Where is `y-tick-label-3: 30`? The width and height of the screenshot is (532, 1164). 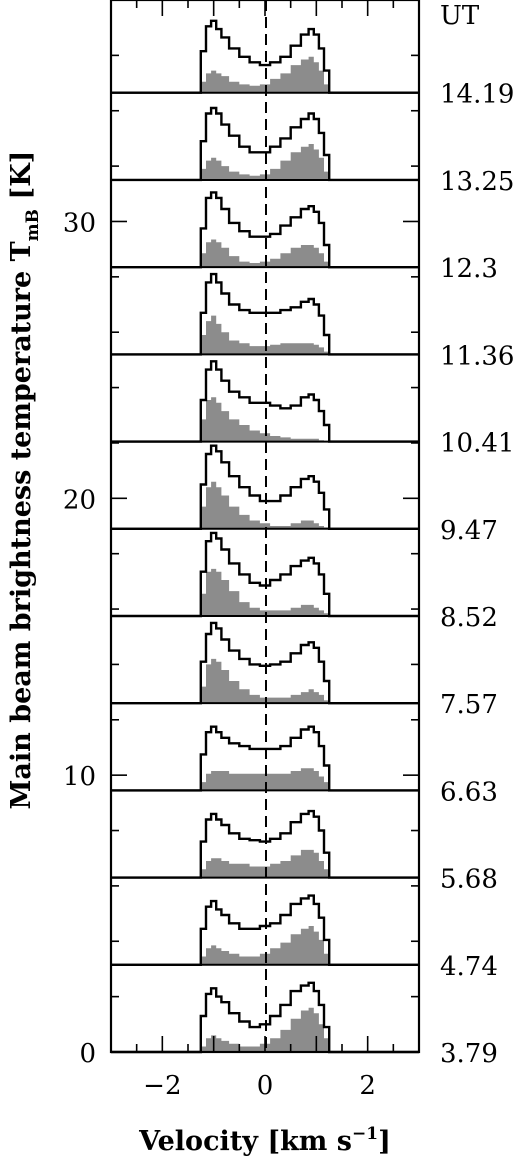
y-tick-label-3: 30 is located at coordinates (79, 223).